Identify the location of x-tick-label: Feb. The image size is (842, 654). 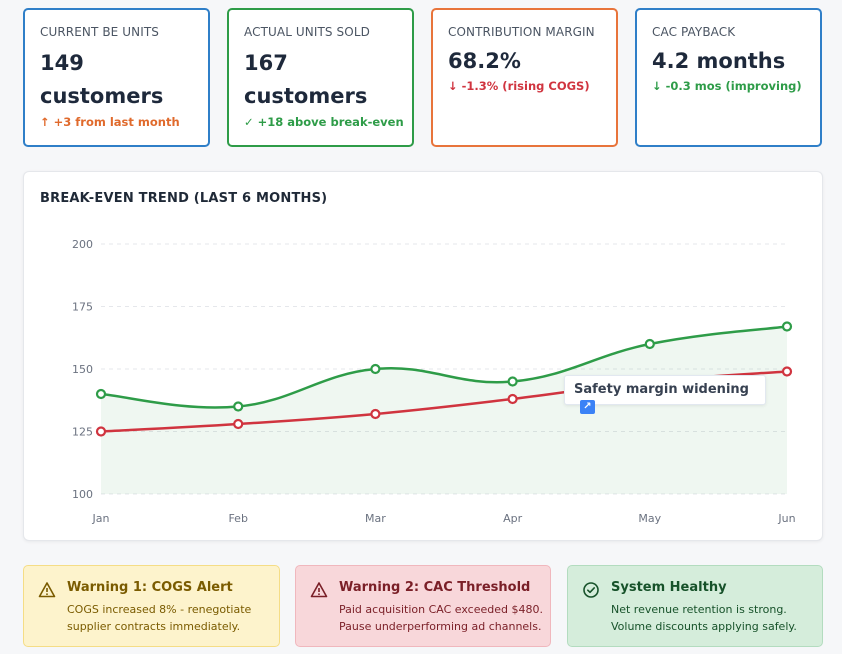
(237, 518).